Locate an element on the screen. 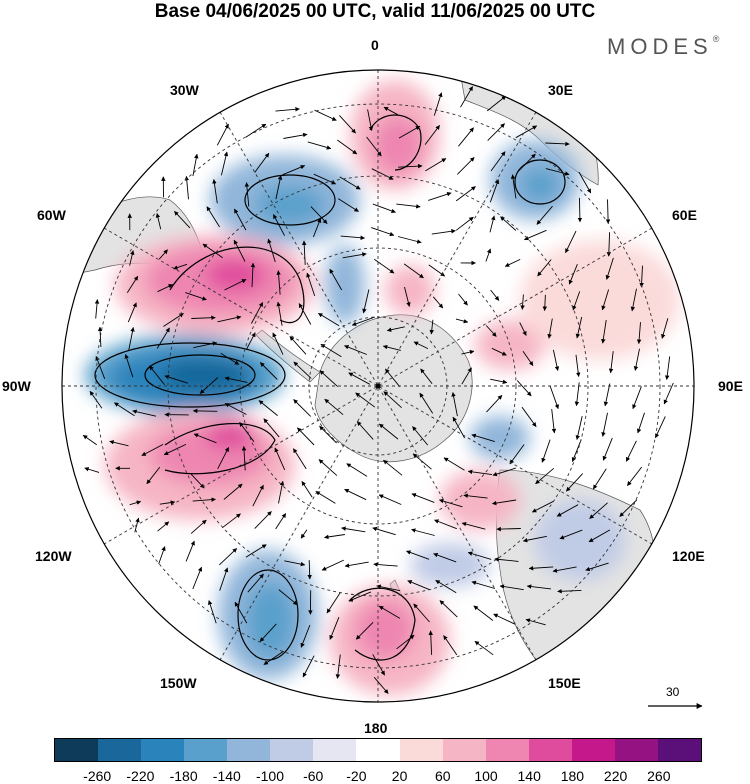  label-lon-30w: 30W is located at coordinates (184, 90).